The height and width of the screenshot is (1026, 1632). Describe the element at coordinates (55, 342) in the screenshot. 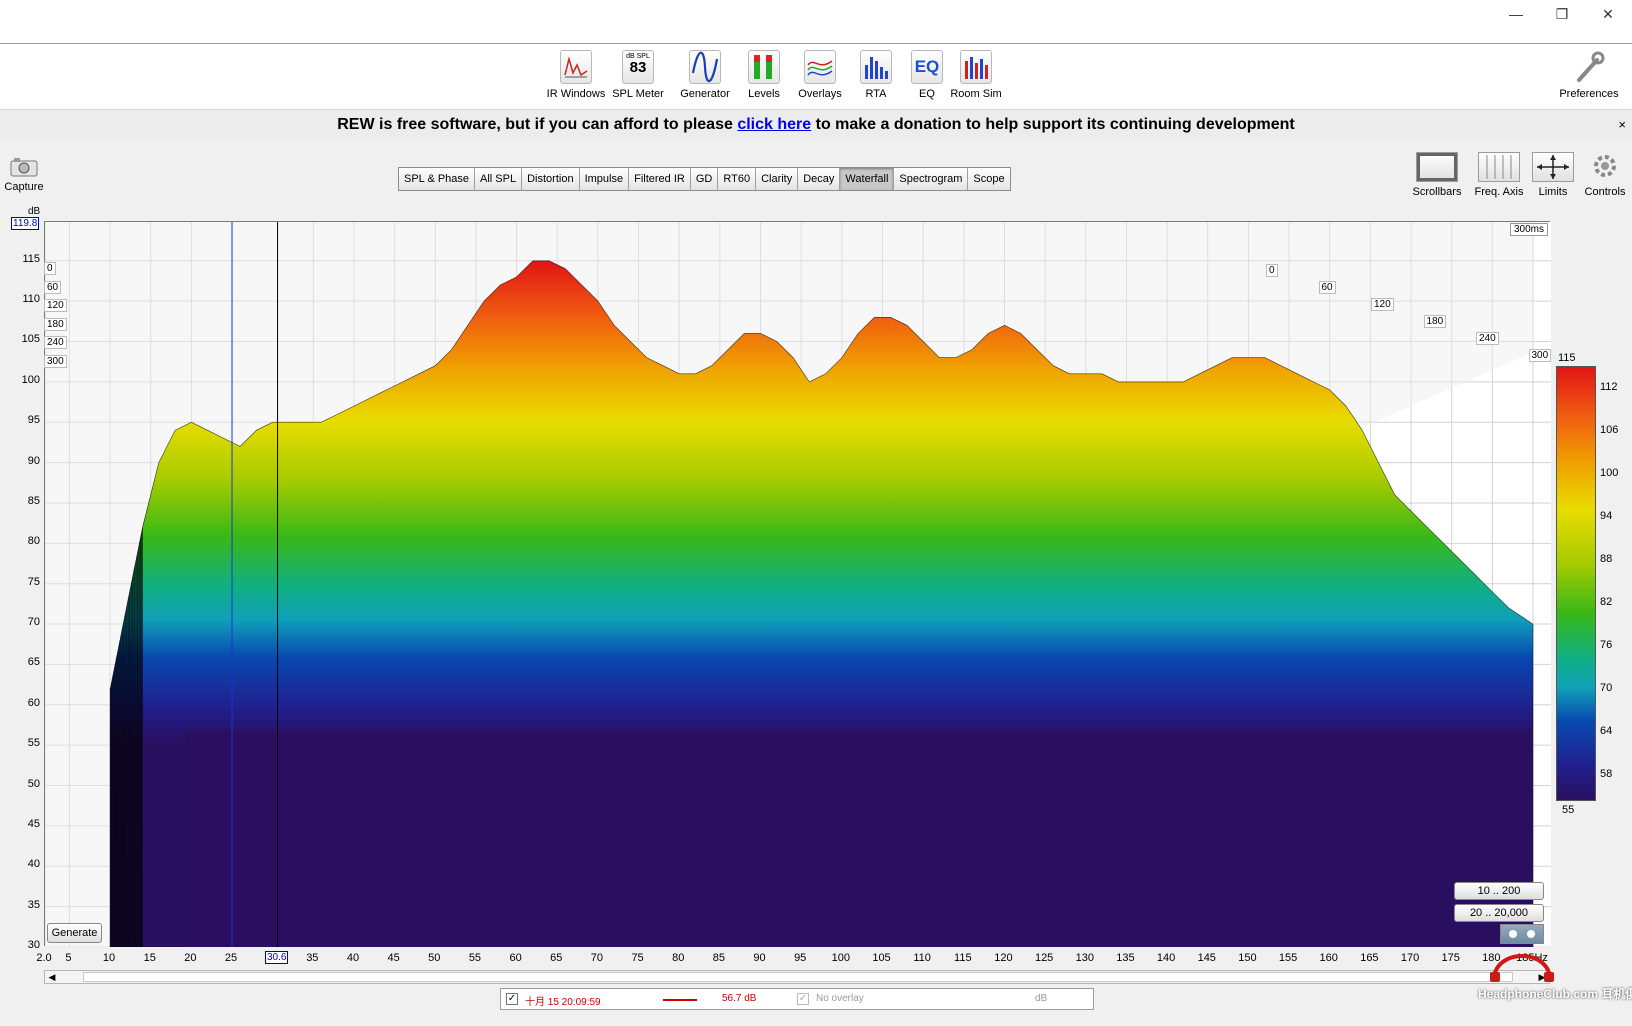

I see `time-tick-left: 240` at that location.